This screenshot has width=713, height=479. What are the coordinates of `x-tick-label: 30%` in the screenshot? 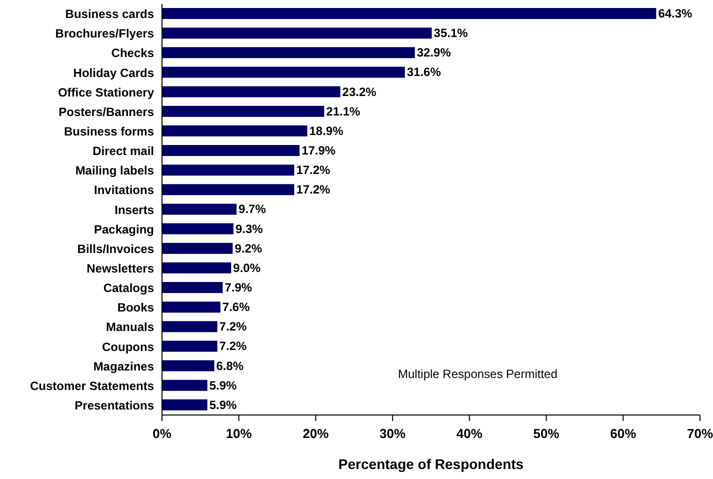 It's located at (393, 434).